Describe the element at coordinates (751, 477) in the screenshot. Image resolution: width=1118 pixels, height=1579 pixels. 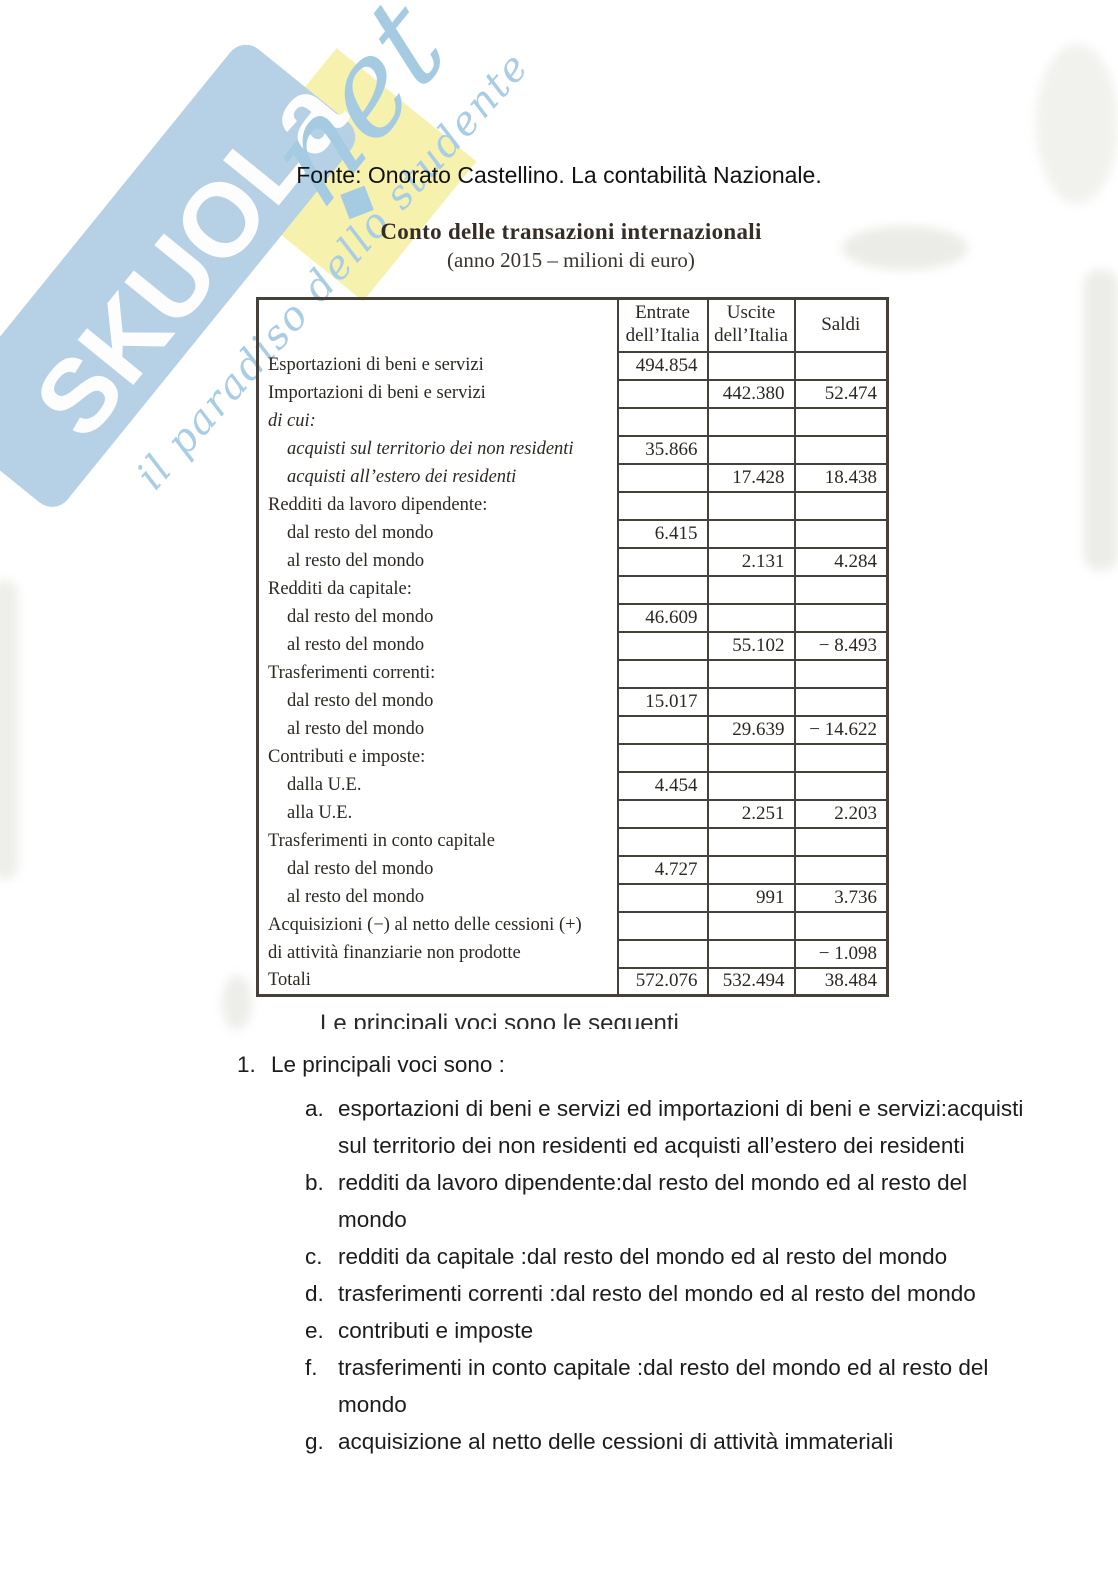
I see `cell-uscite: 17.428` at that location.